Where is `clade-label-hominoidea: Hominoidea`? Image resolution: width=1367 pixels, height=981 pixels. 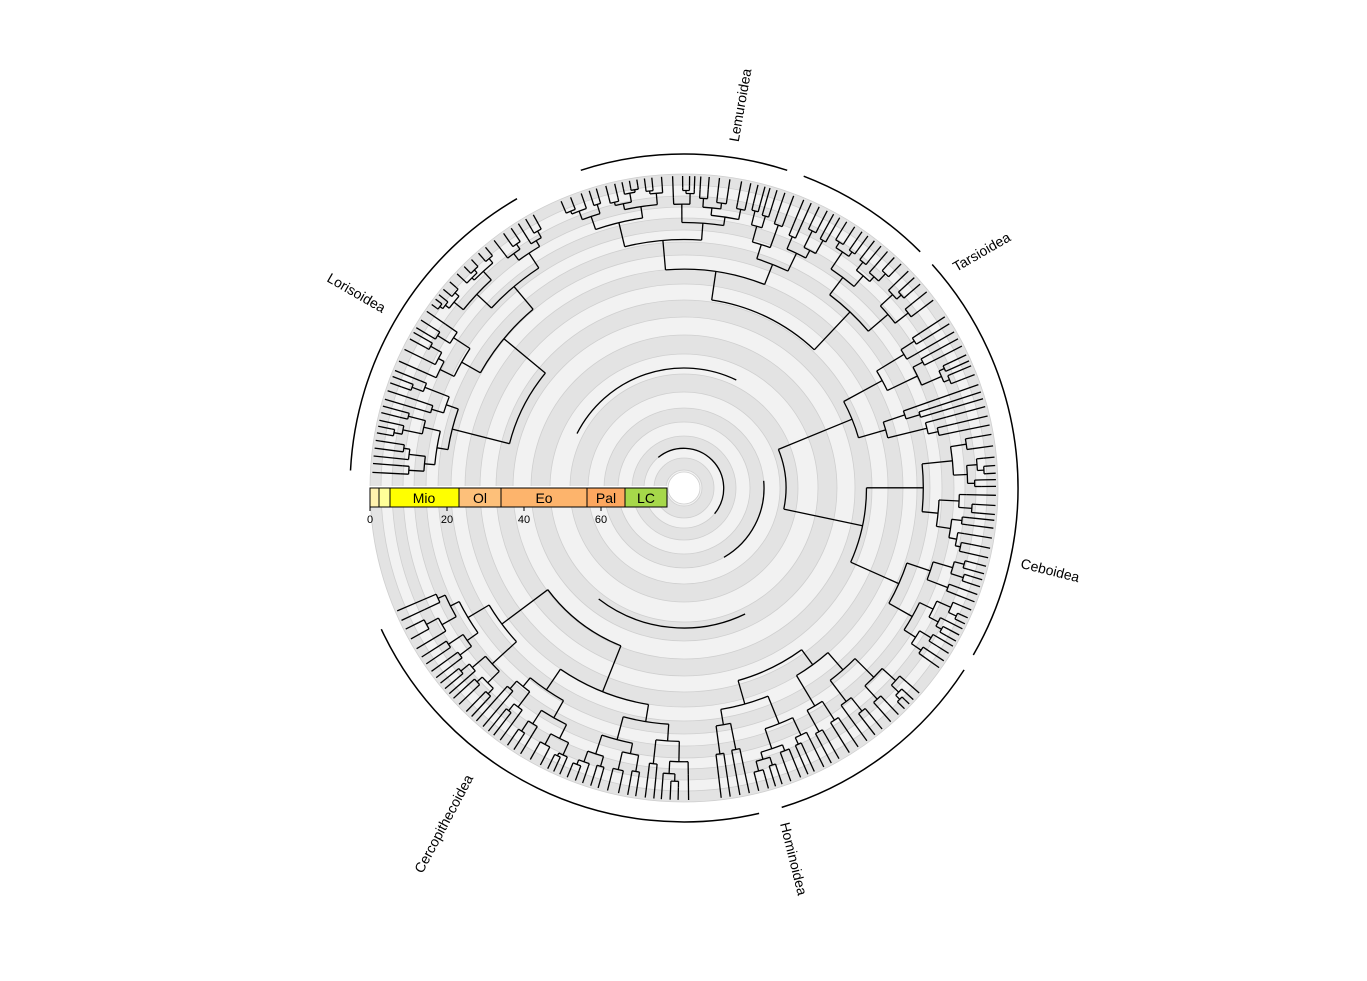
clade-label-hominoidea: Hominoidea is located at coordinates (794, 859).